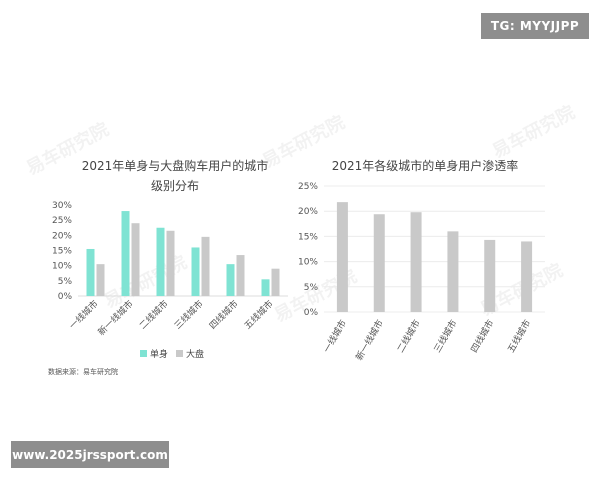 Image resolution: width=600 pixels, height=480 pixels. I want to click on chart-2-title: 2021年各级城市的单身用户渗透率, so click(425, 166).